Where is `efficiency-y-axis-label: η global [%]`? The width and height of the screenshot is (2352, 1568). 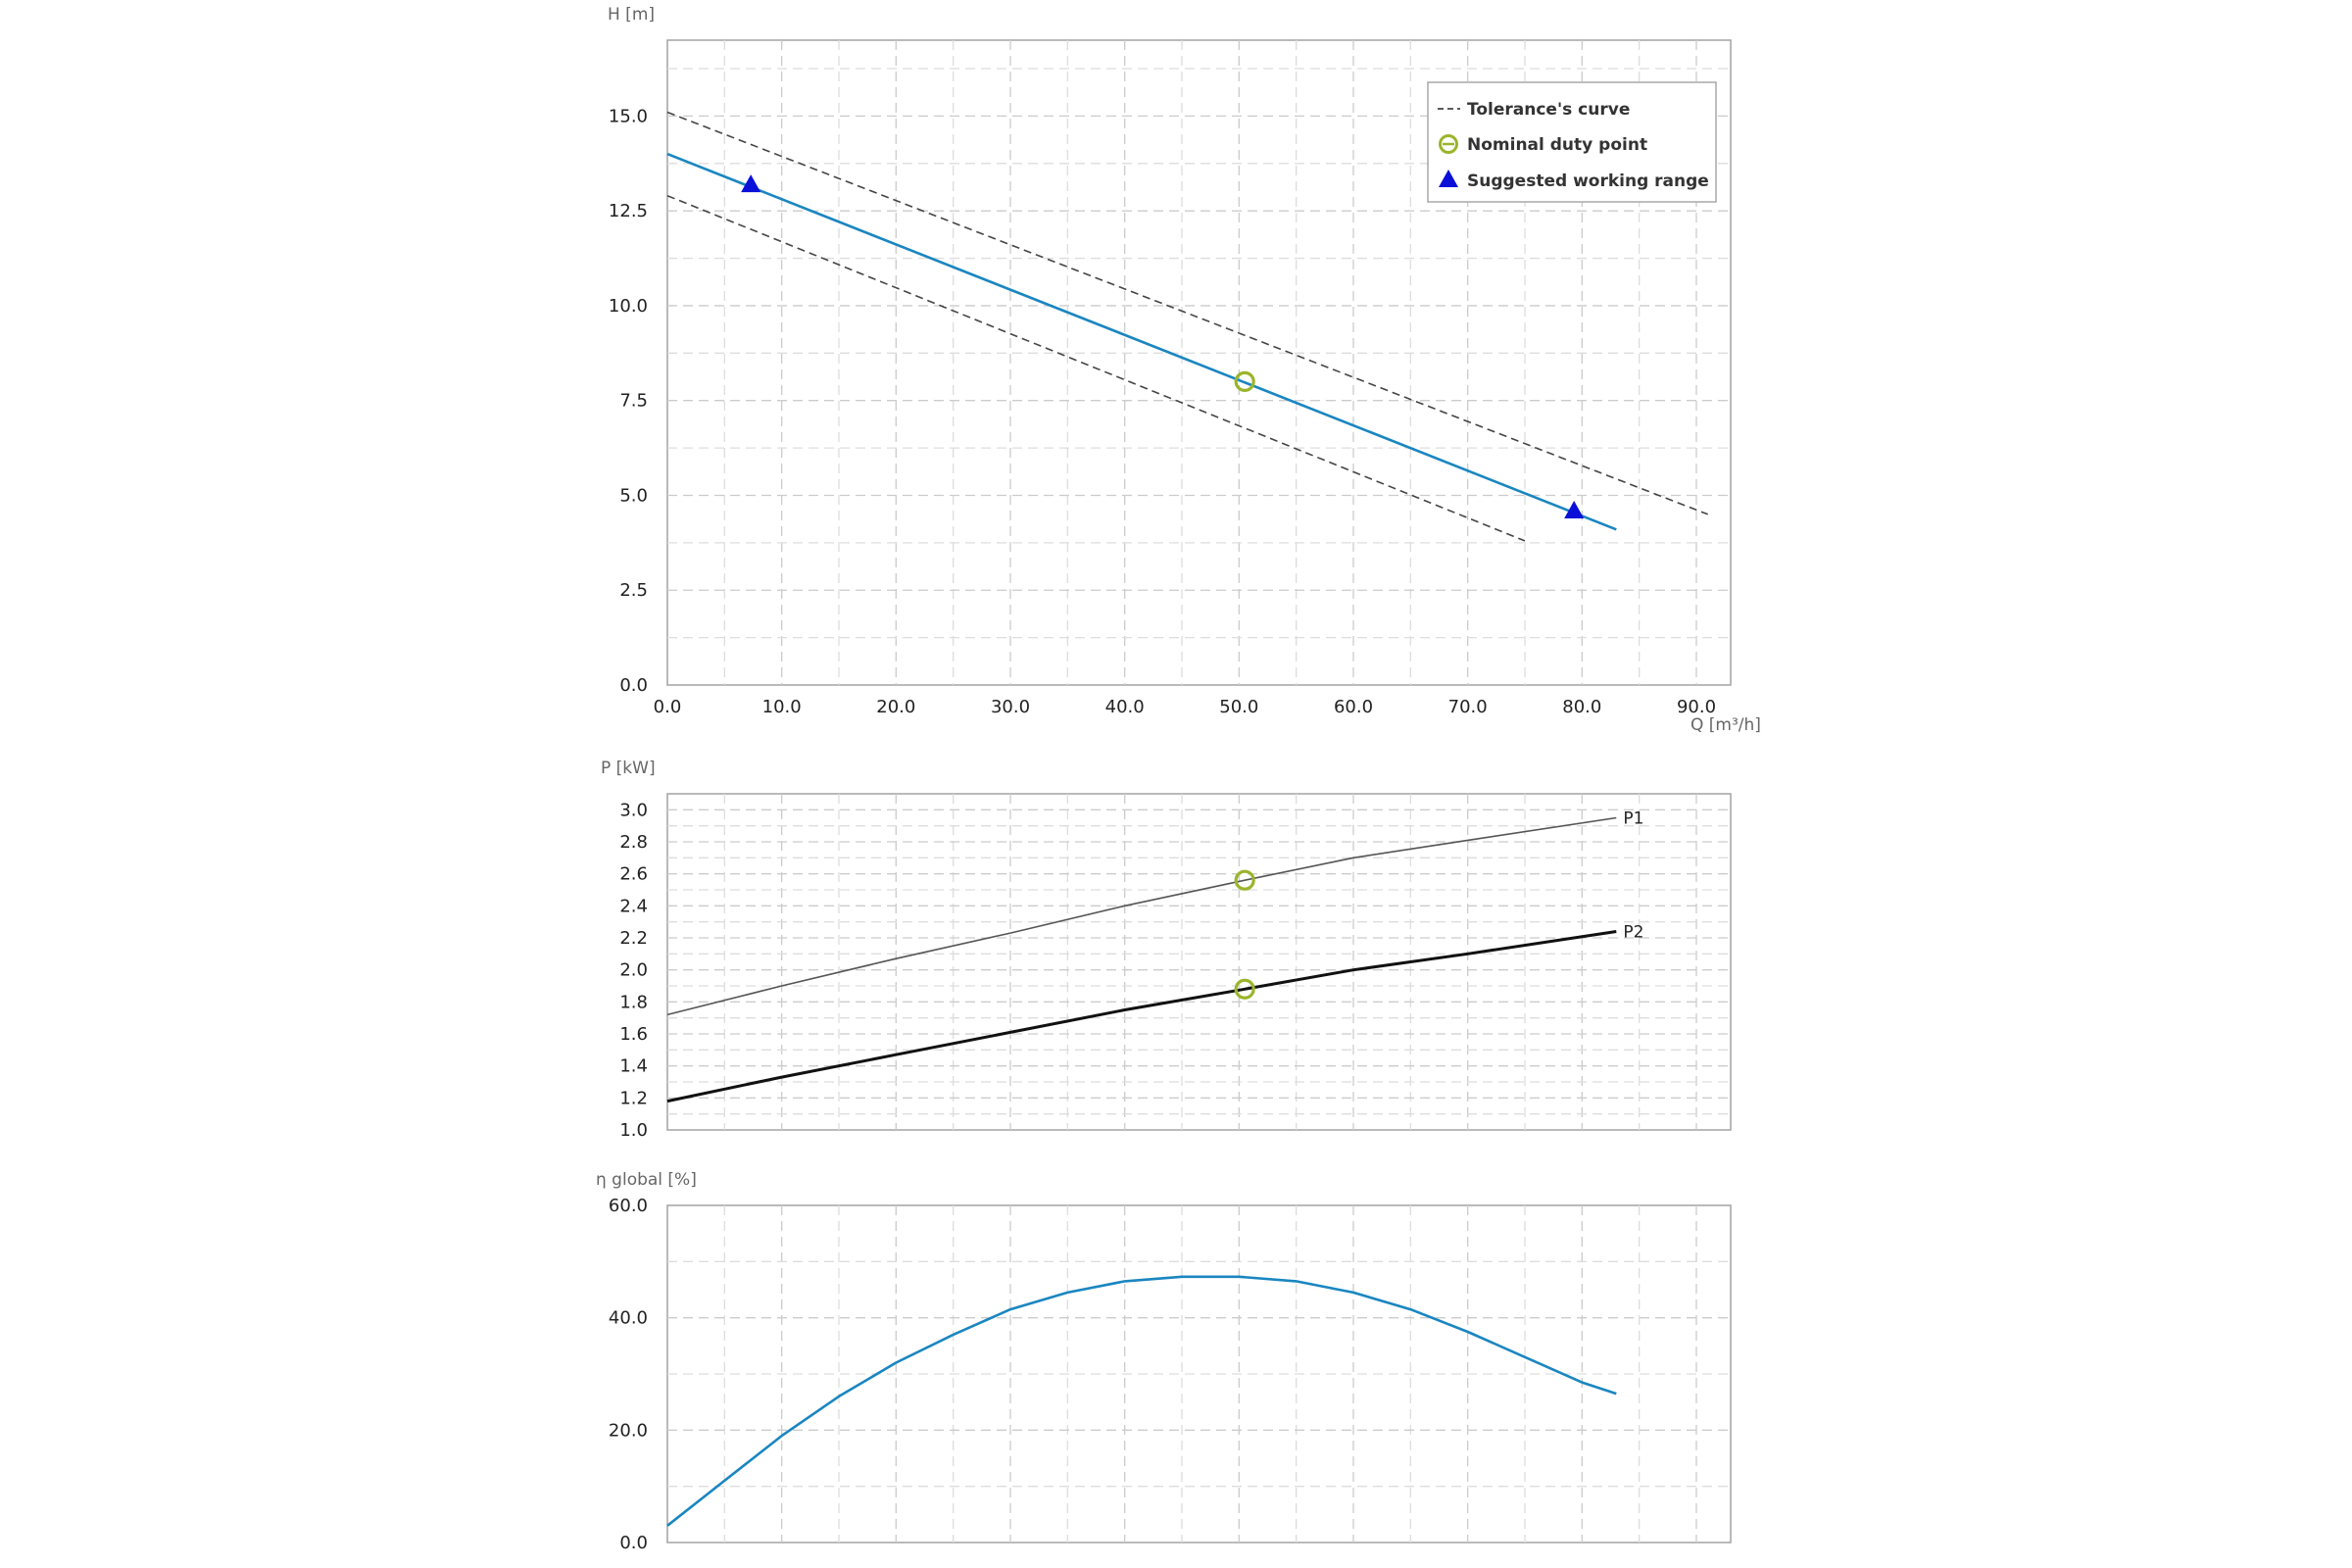
efficiency-y-axis-label: η global [%] is located at coordinates (646, 1180).